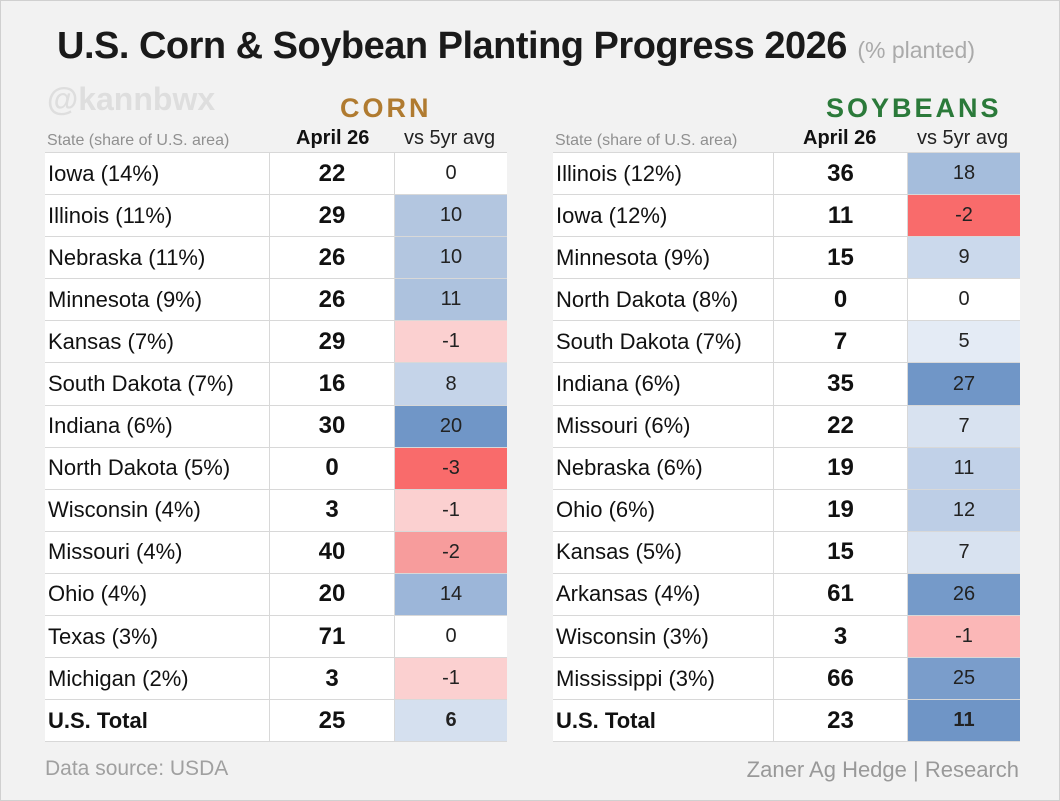  I want to click on state-cell: Texas (3%), so click(157, 637).